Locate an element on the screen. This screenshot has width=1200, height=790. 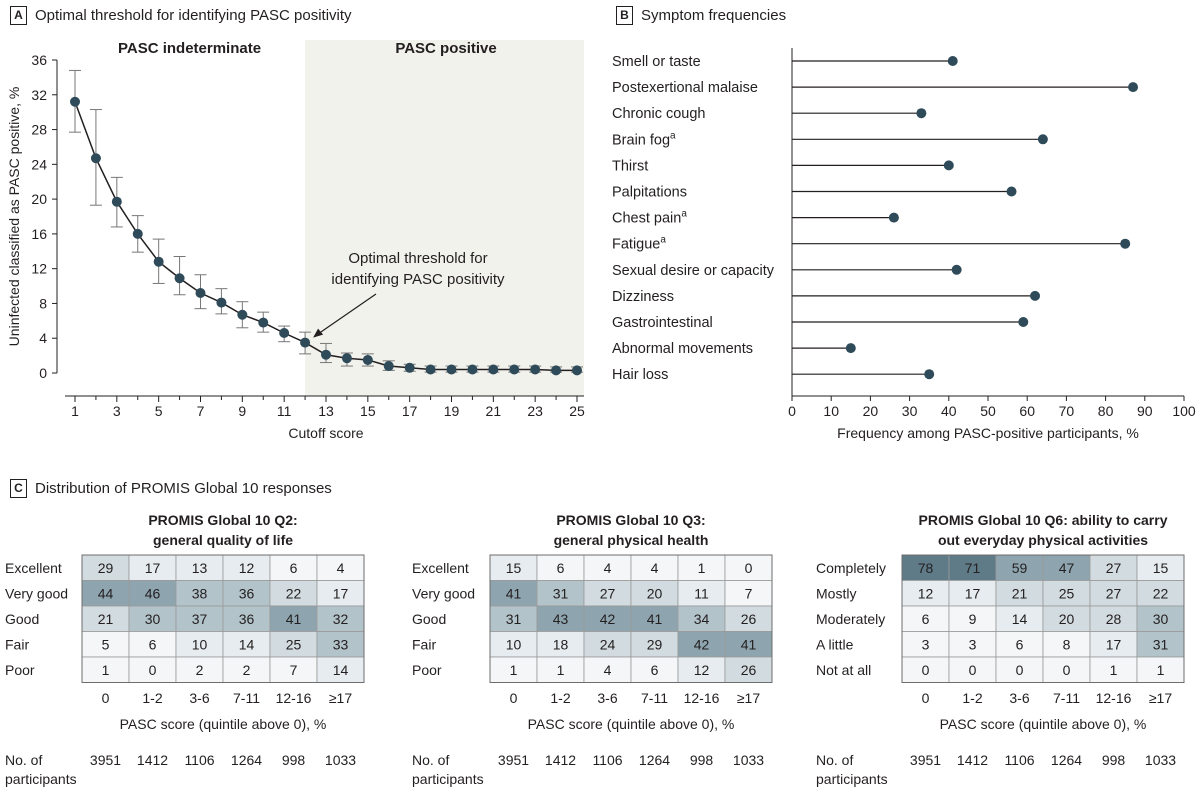
heatmap-cell-value: 12 is located at coordinates (247, 568).